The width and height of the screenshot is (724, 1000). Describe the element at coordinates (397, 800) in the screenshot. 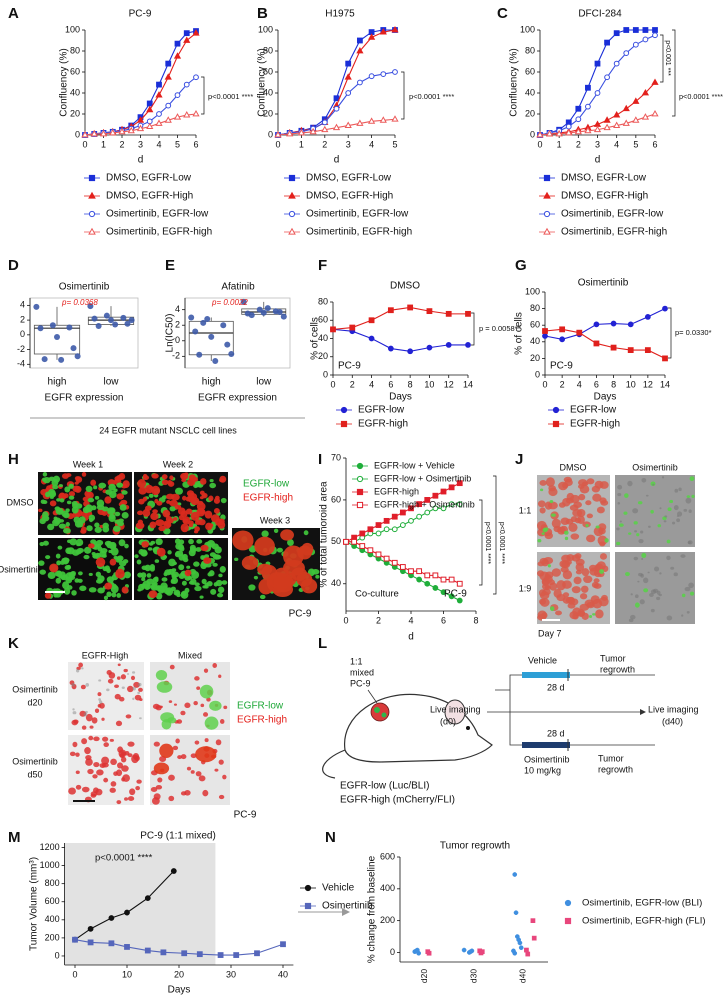

I see `reporter-label: EGFR-high (mCherry/FLI)` at that location.